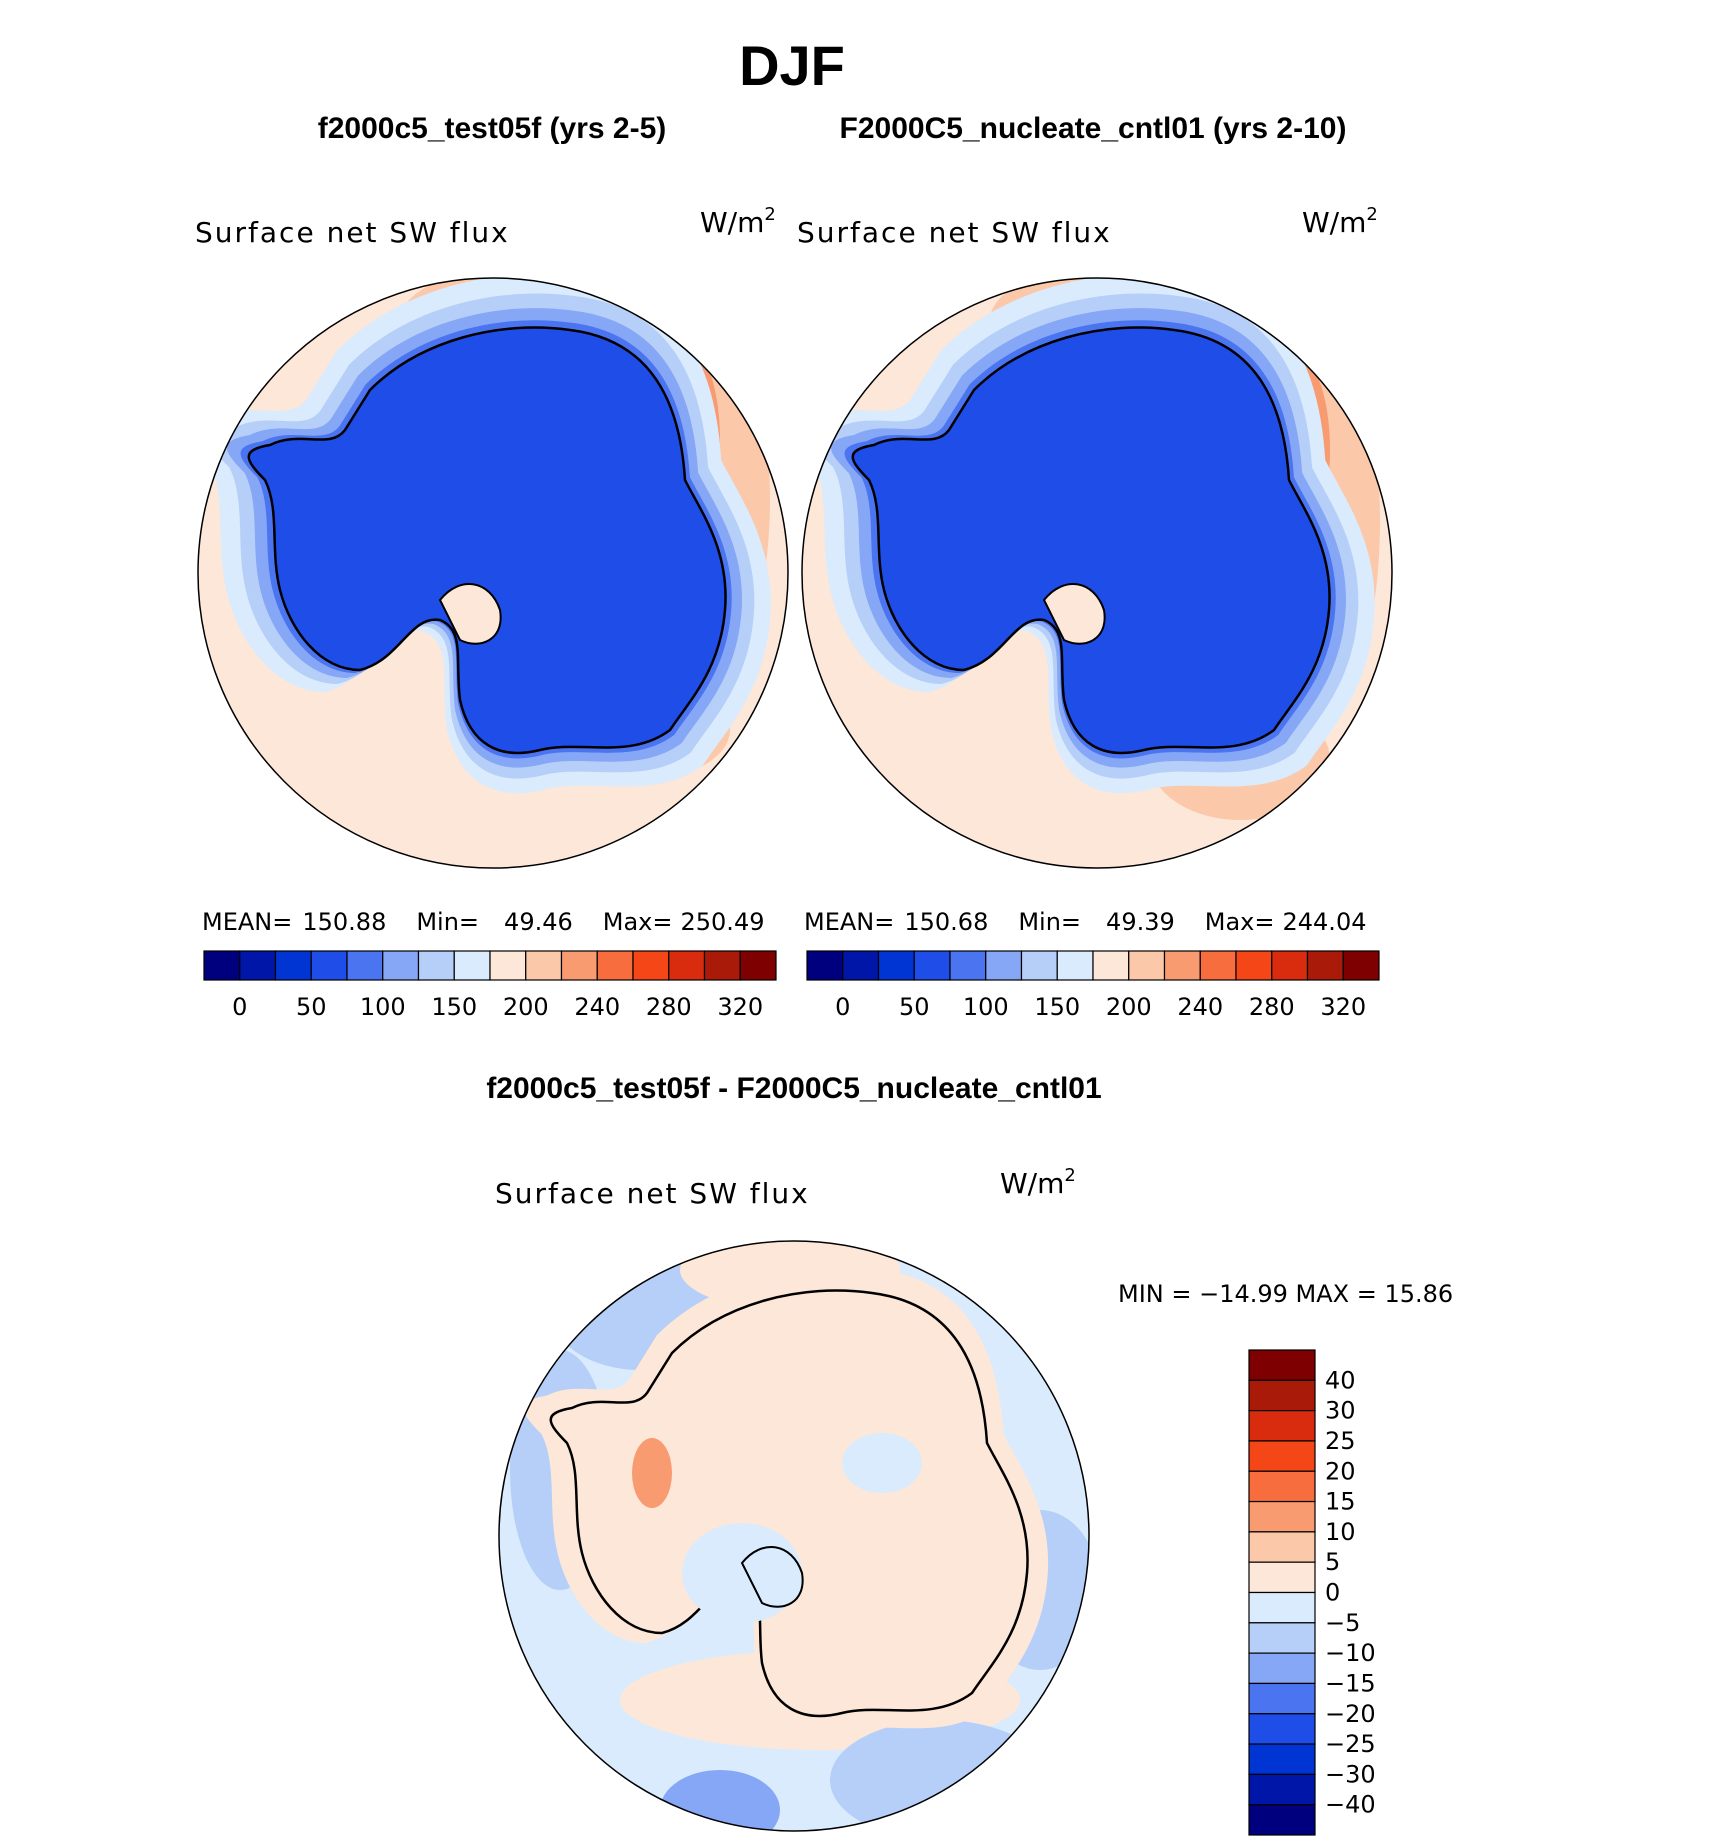 This screenshot has height=1840, width=1710. I want to click on difference-colorbar-tick-label: 15, so click(1340, 1502).